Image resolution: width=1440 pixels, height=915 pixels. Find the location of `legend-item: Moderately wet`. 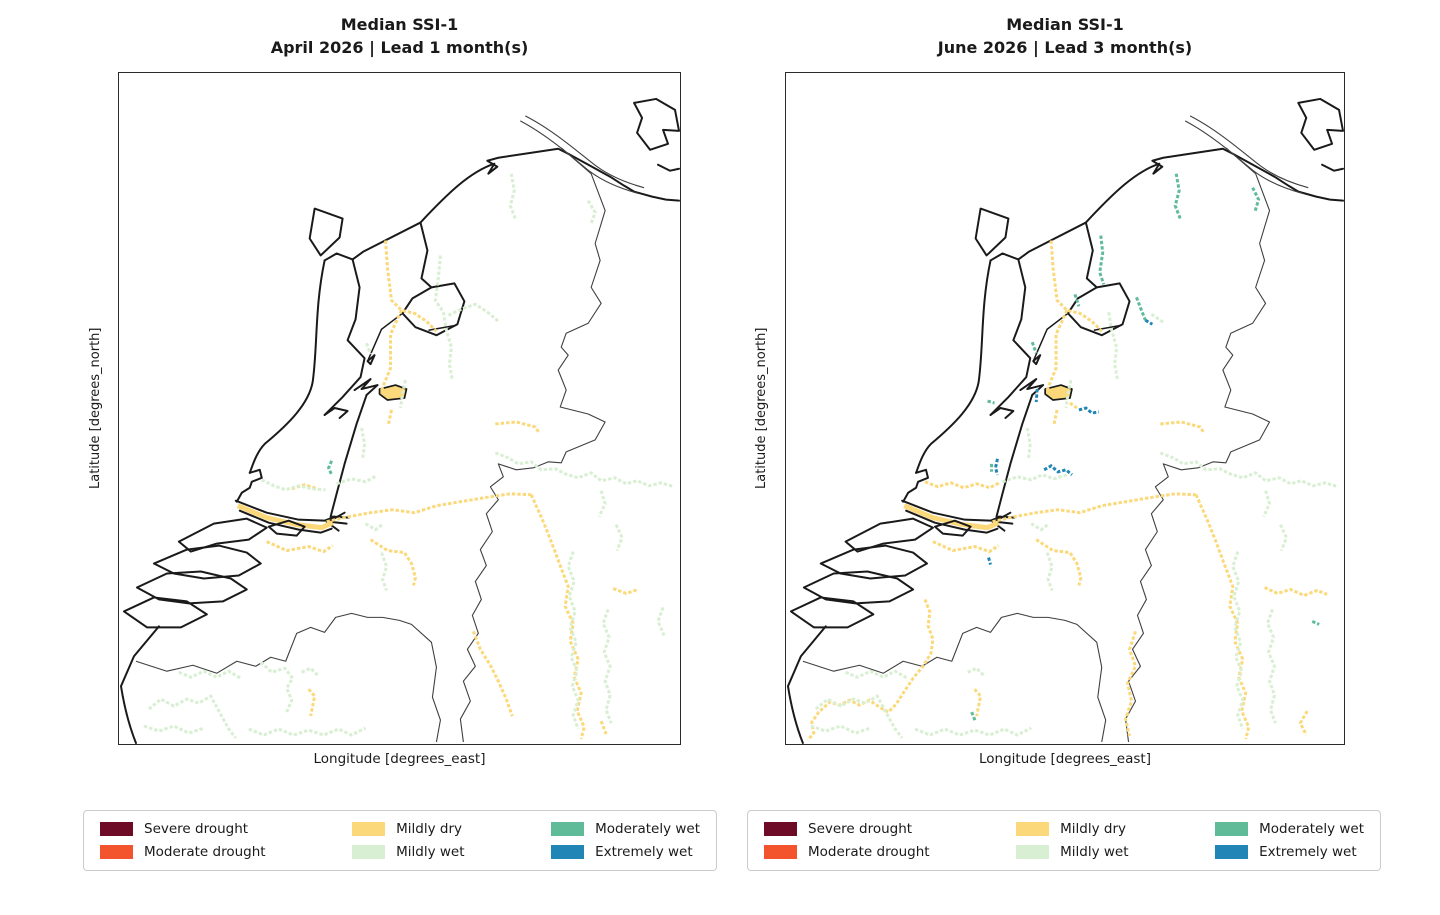

legend-item: Moderately wet is located at coordinates (625, 829).